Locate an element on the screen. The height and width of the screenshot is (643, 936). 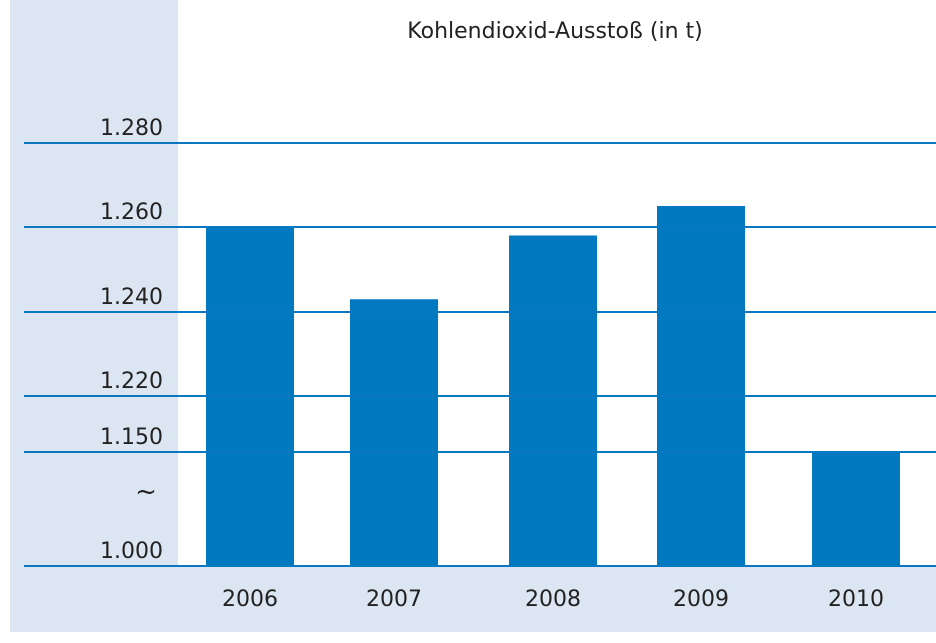
x-tick-label: 2007 is located at coordinates (394, 599).